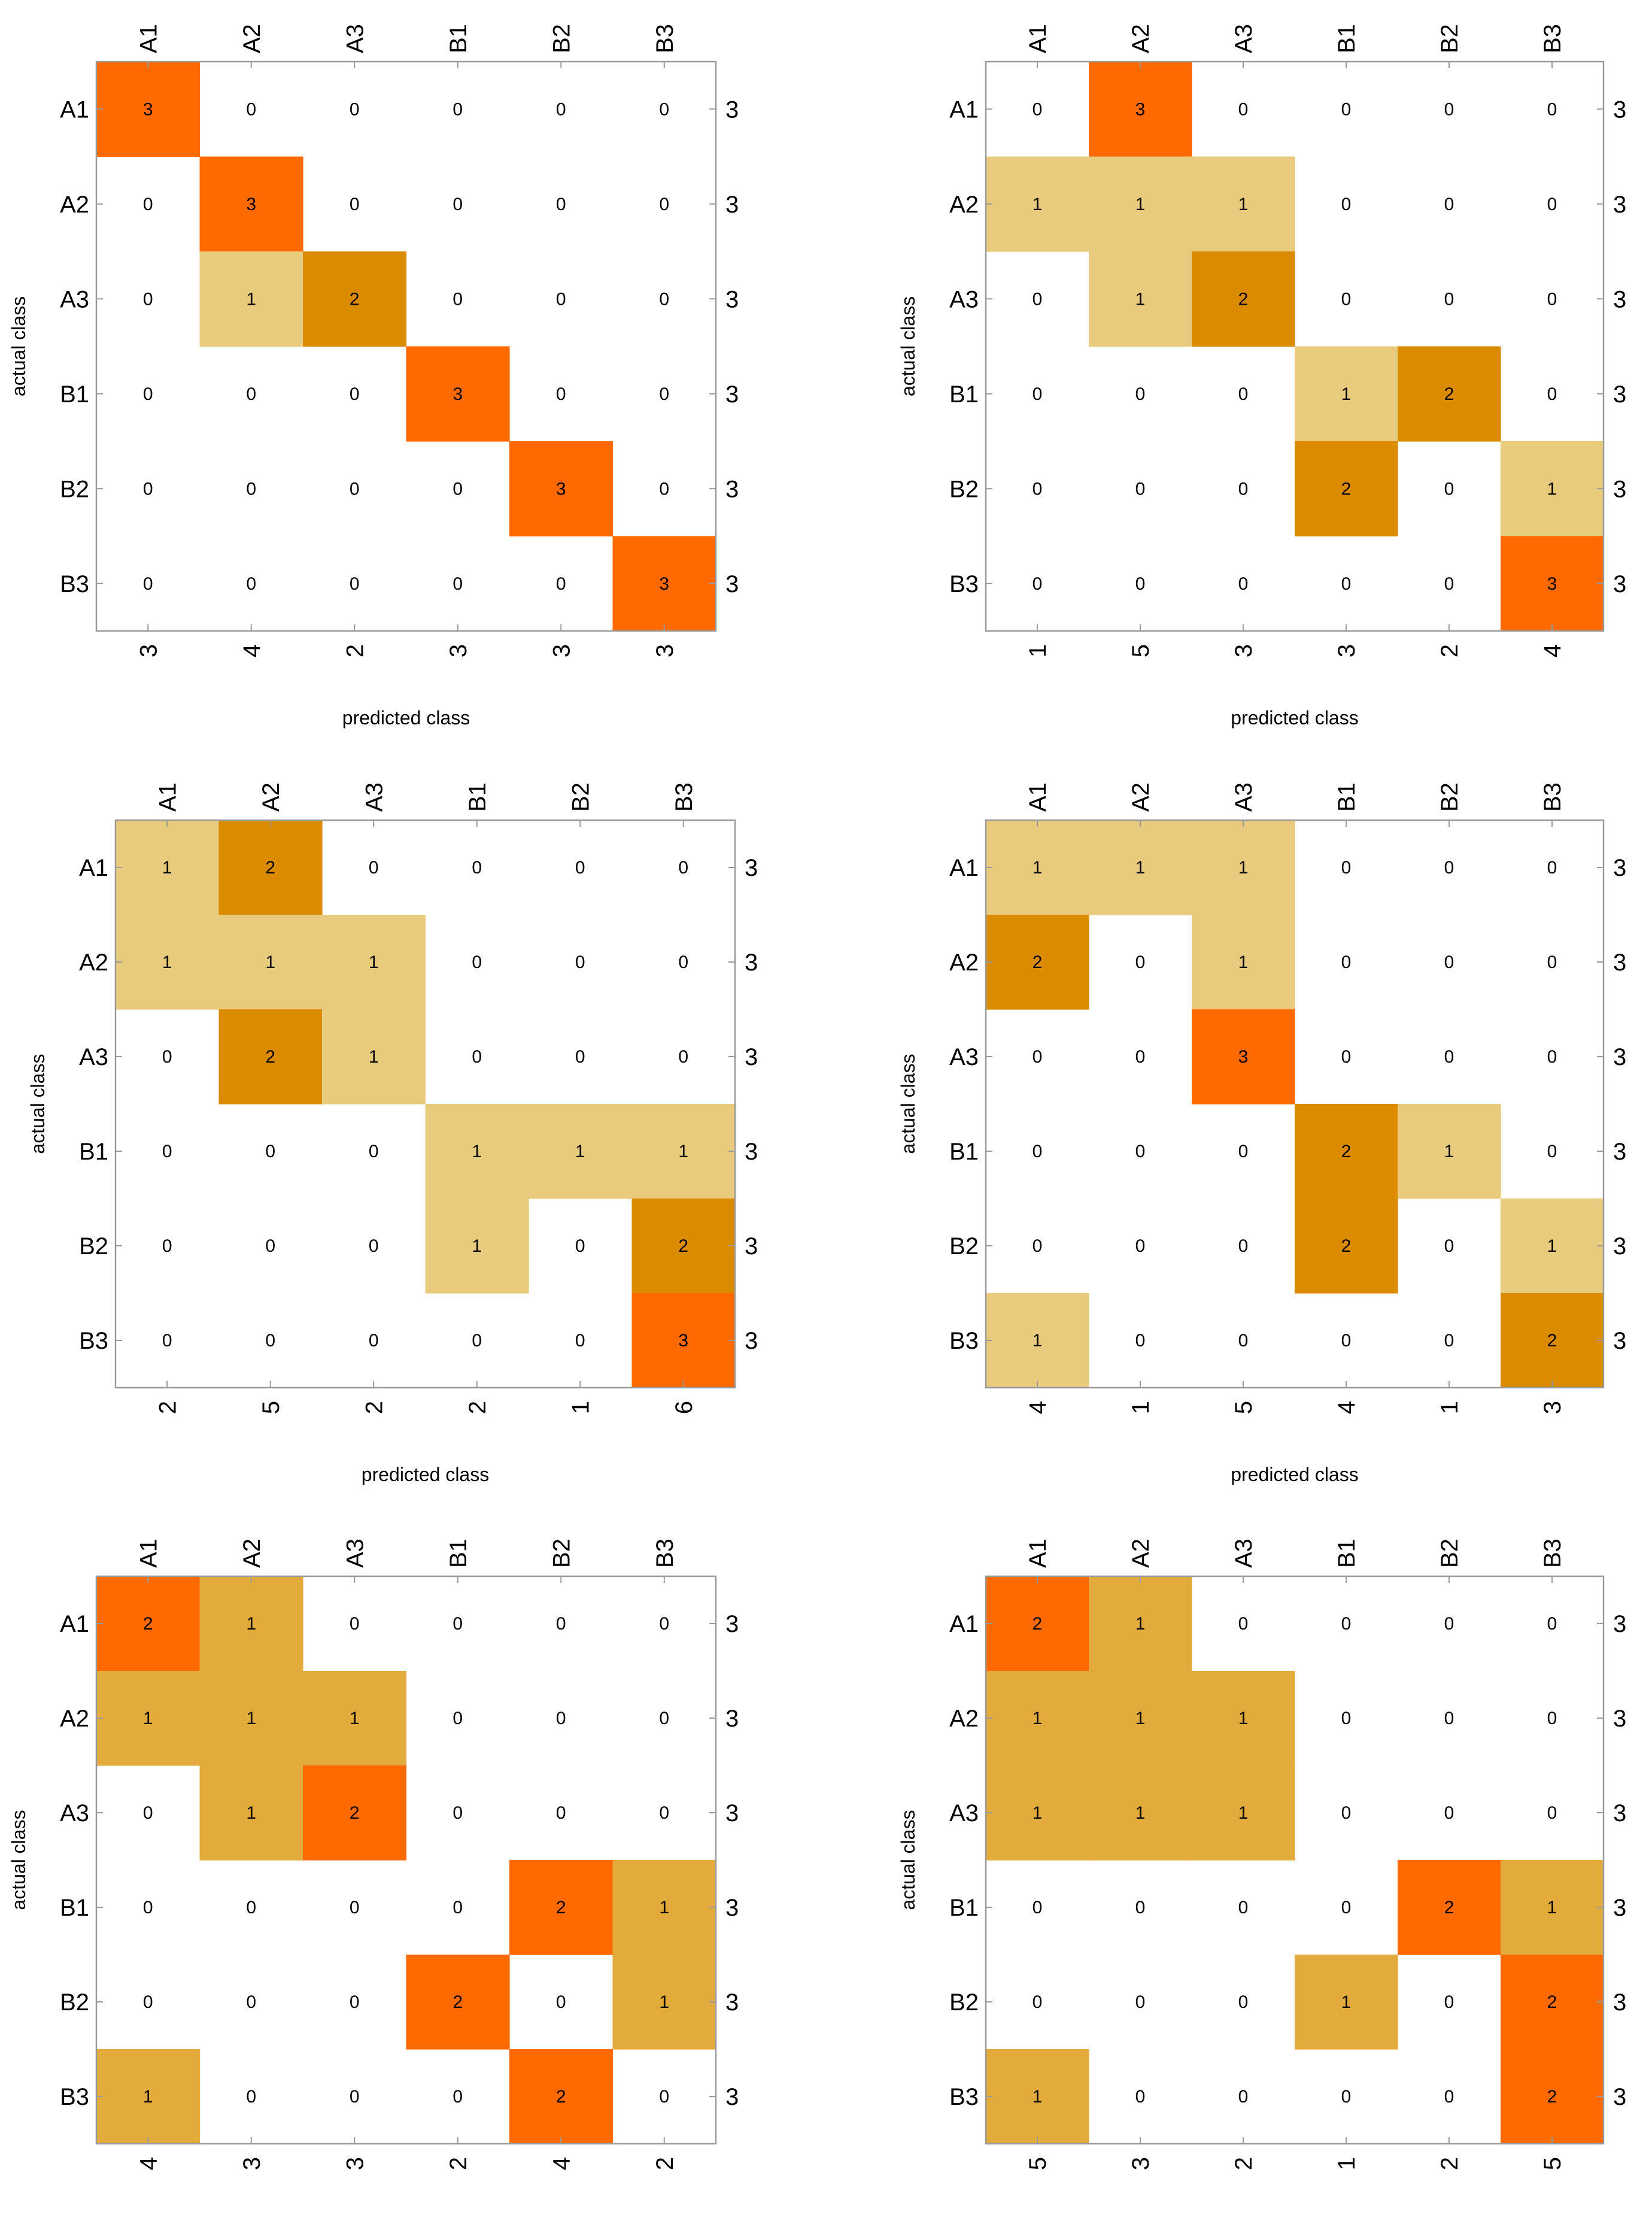  What do you see at coordinates (74, 489) in the screenshot?
I see `row-label-b2: B2` at bounding box center [74, 489].